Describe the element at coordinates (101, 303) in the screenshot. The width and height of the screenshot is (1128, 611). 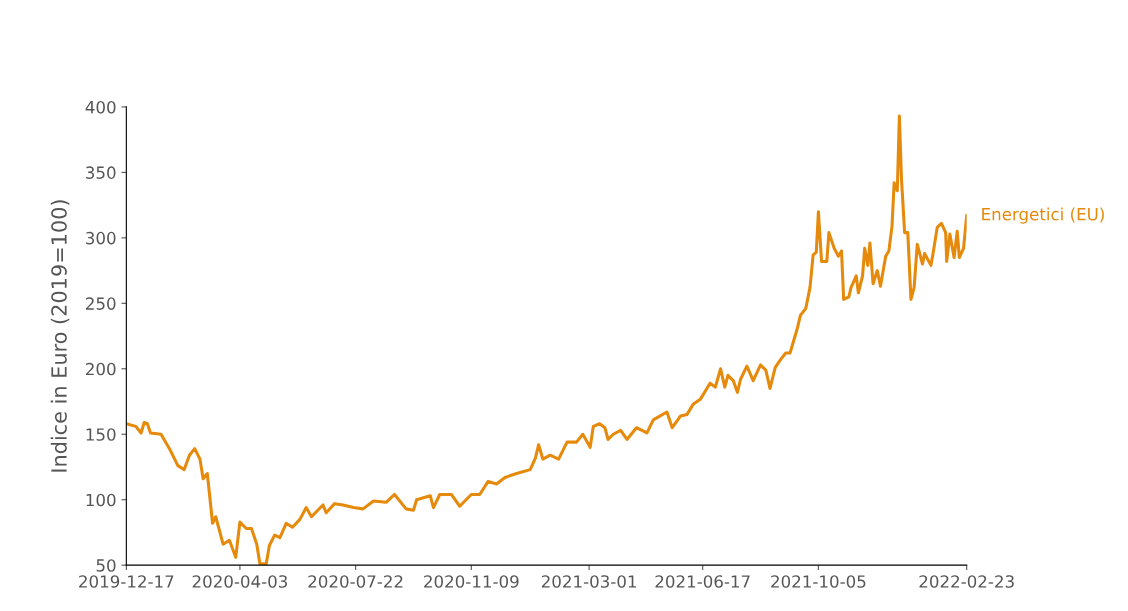
I see `y-tick-label: 250` at that location.